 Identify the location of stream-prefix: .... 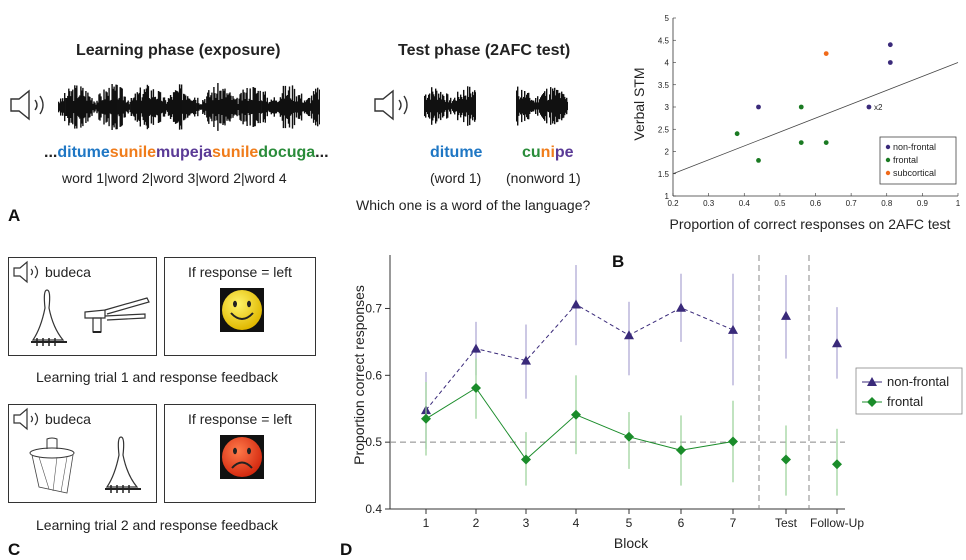
(51, 152).